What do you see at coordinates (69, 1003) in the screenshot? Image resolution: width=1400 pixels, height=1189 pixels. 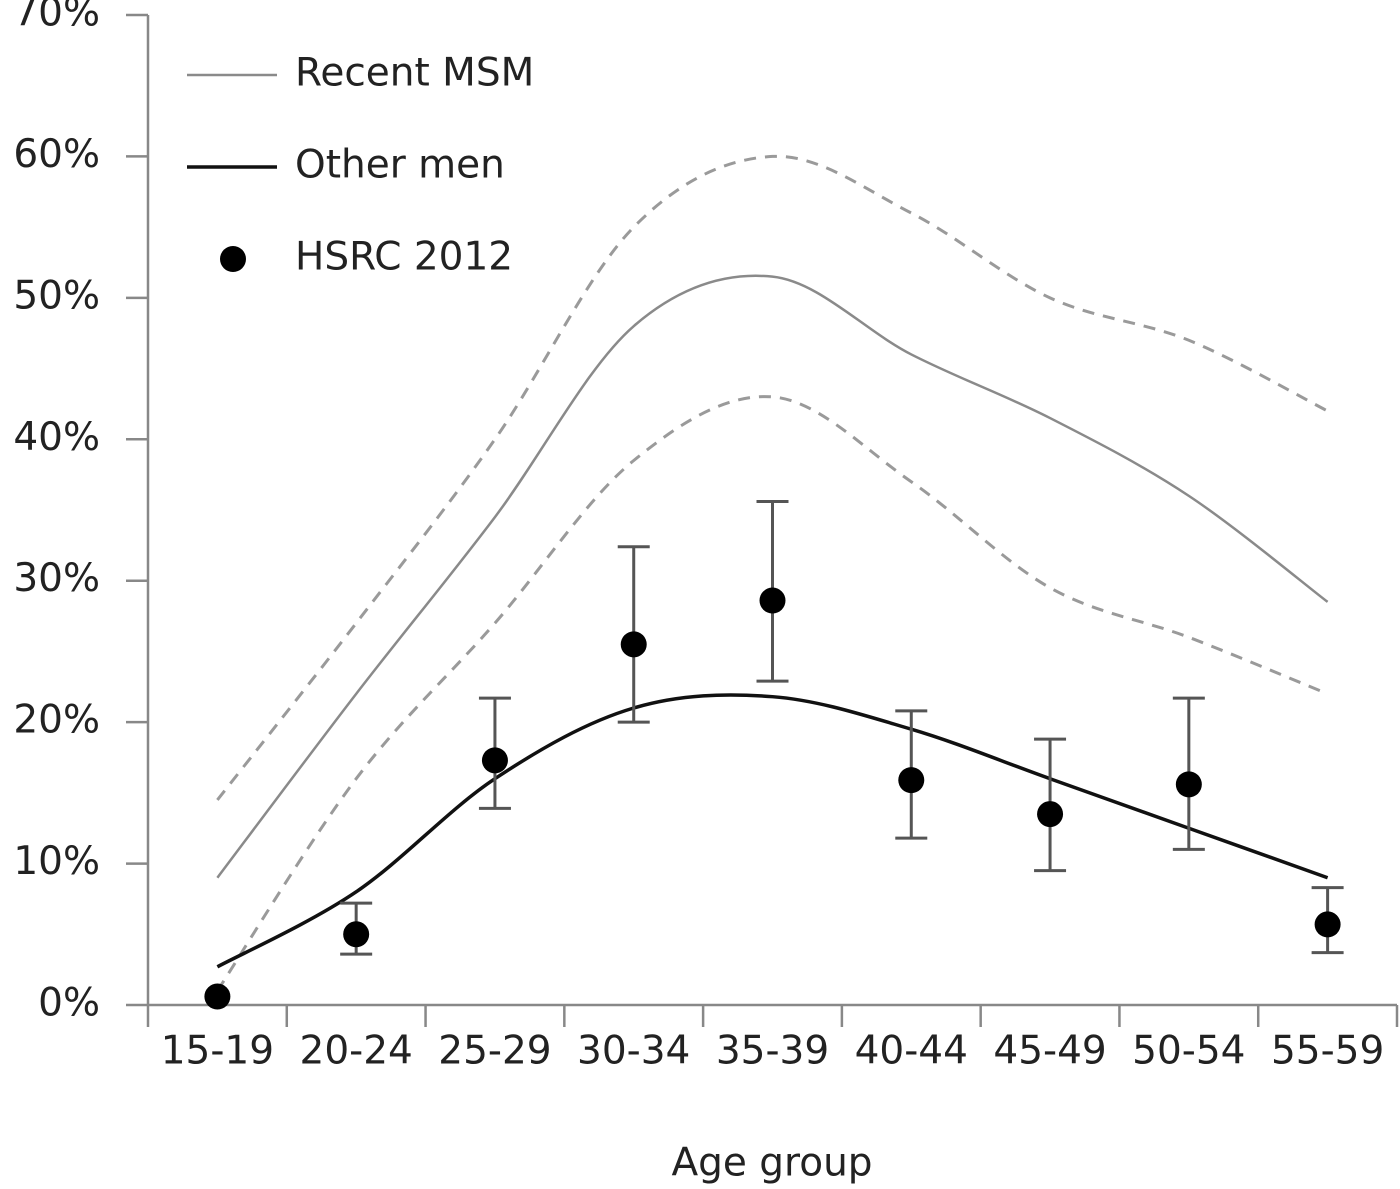 I see `y-tick-label: 0%` at bounding box center [69, 1003].